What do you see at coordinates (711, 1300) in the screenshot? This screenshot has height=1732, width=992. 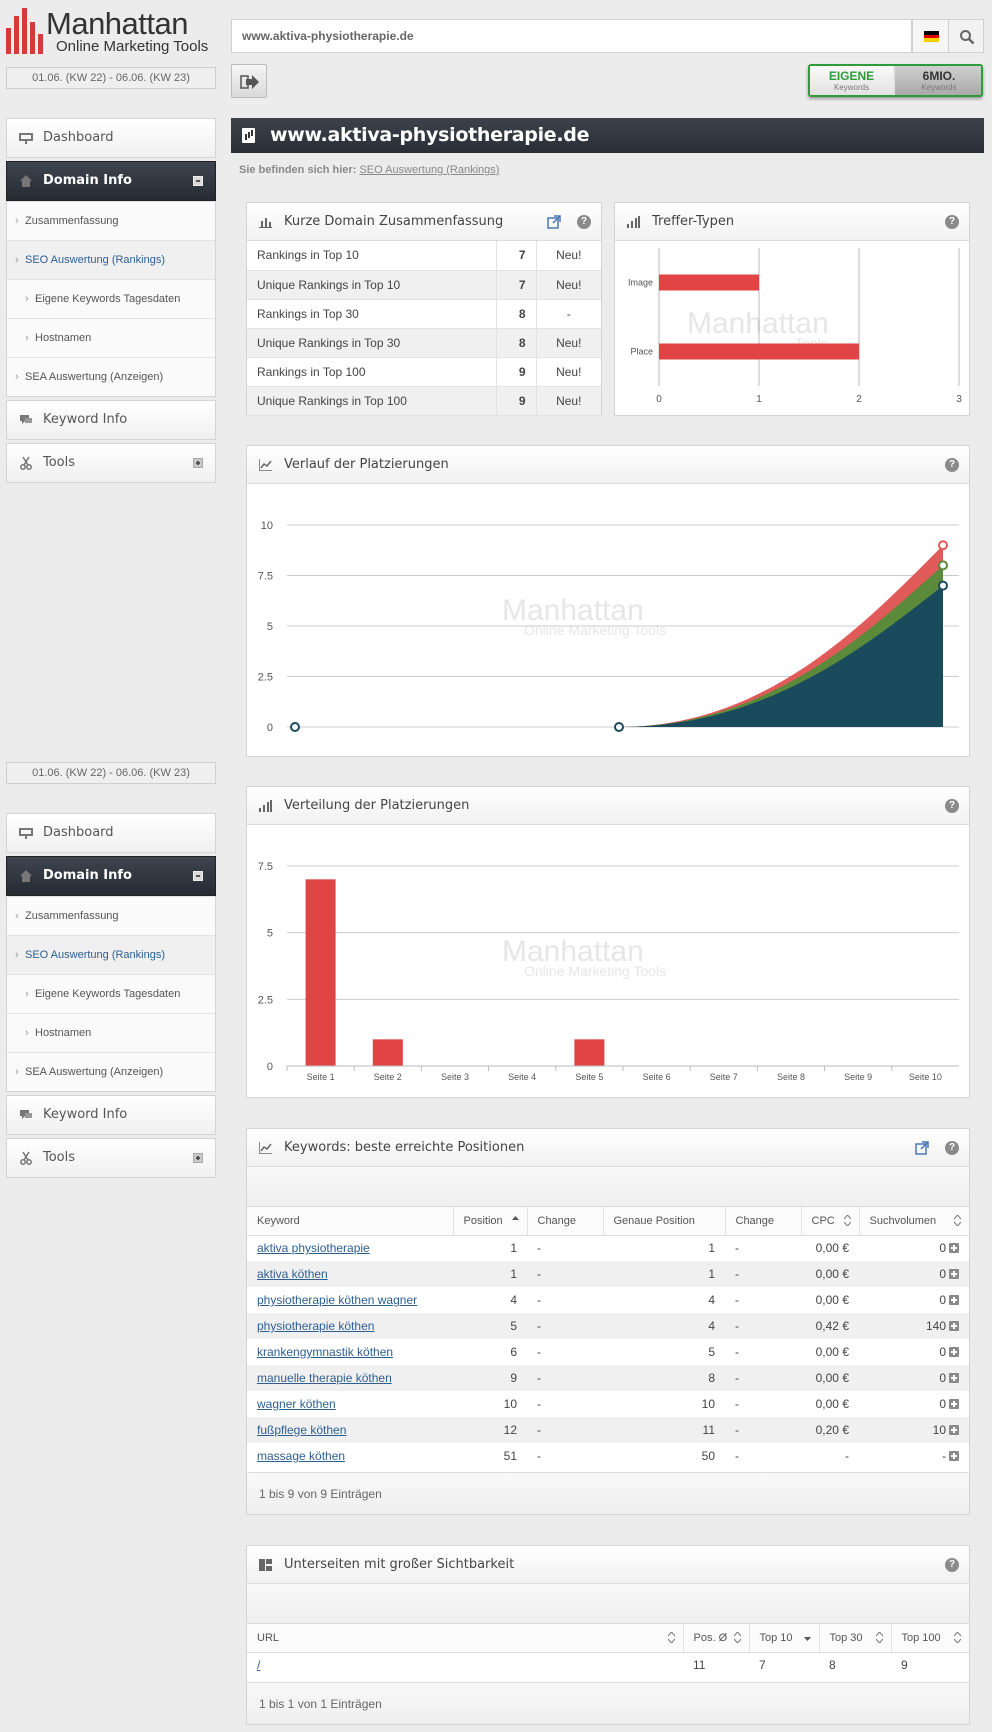 I see `exact-position-cell: 4` at bounding box center [711, 1300].